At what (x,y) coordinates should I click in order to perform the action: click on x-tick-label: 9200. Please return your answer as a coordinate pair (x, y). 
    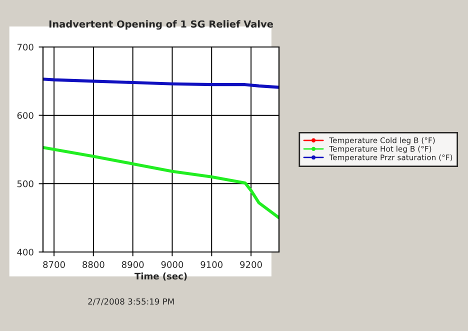
    Looking at the image, I should click on (251, 264).